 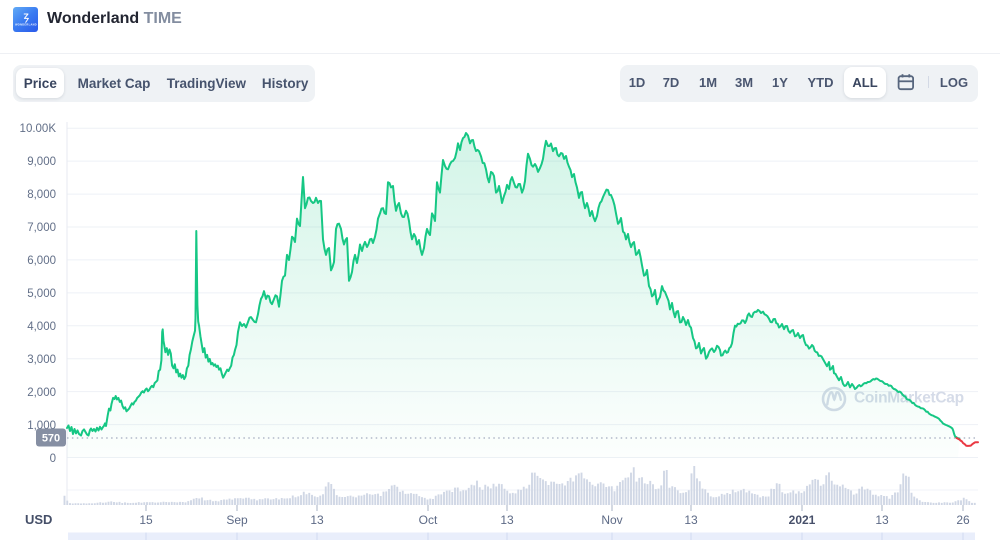 What do you see at coordinates (146, 520) in the screenshot?
I see `svg-text: 15` at bounding box center [146, 520].